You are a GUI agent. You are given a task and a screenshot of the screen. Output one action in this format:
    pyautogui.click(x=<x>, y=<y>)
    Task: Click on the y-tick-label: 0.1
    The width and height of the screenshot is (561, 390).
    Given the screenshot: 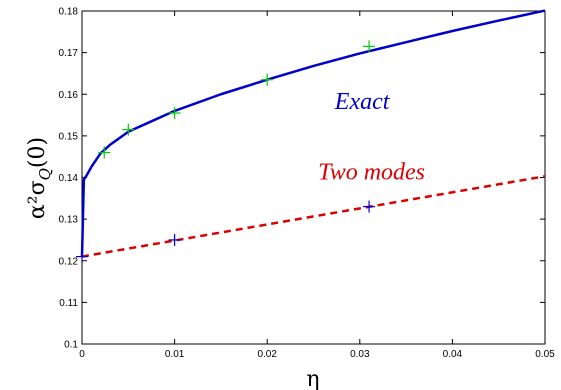 What is the action you would take?
    pyautogui.click(x=71, y=345)
    